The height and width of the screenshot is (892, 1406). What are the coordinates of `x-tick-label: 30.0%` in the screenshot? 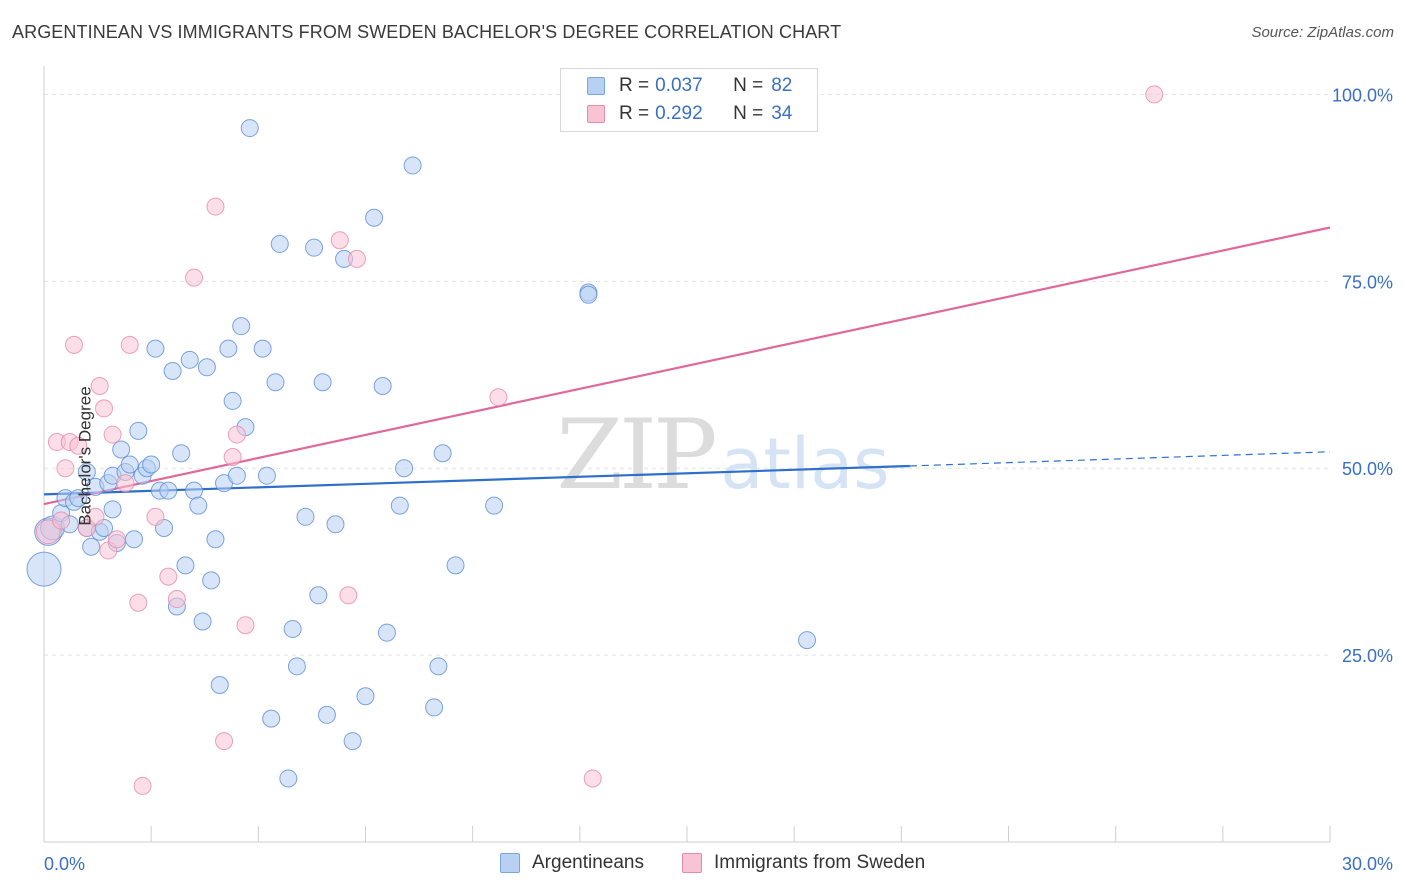 It's located at (1367, 864).